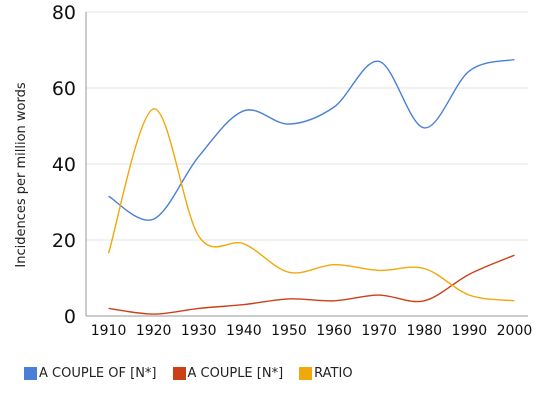 The height and width of the screenshot is (405, 540). Describe the element at coordinates (64, 13) in the screenshot. I see `y-tick-label: 80` at that location.